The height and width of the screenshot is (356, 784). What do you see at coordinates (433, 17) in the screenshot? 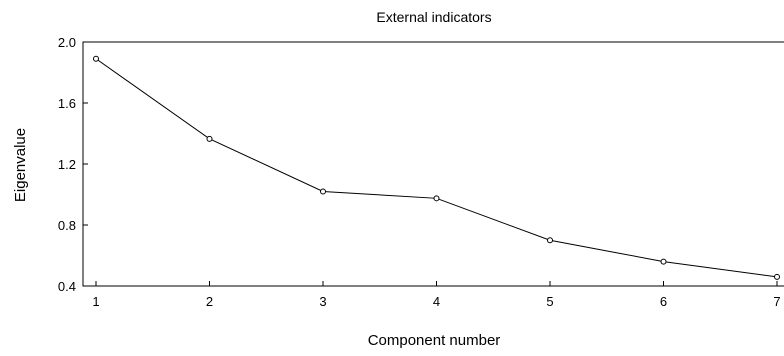
I see `chart-title: External indicators` at bounding box center [433, 17].